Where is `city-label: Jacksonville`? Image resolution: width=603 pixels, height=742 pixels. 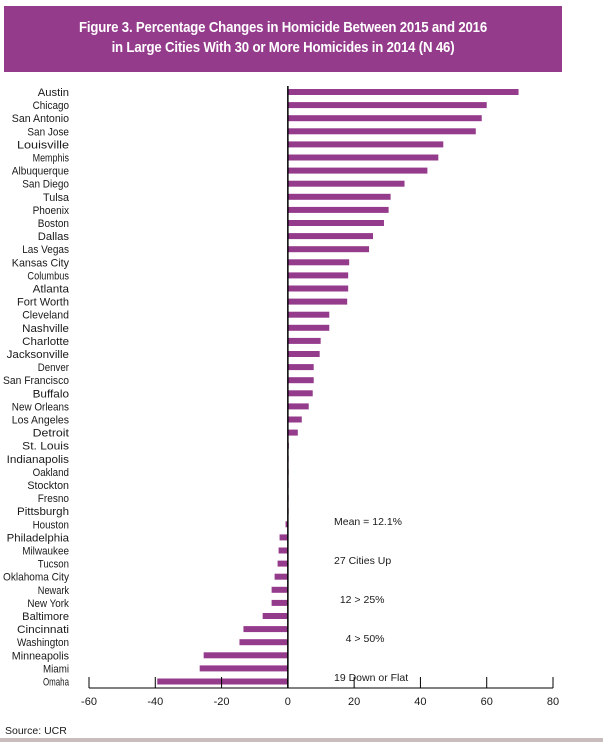
city-label: Jacksonville is located at coordinates (38, 355).